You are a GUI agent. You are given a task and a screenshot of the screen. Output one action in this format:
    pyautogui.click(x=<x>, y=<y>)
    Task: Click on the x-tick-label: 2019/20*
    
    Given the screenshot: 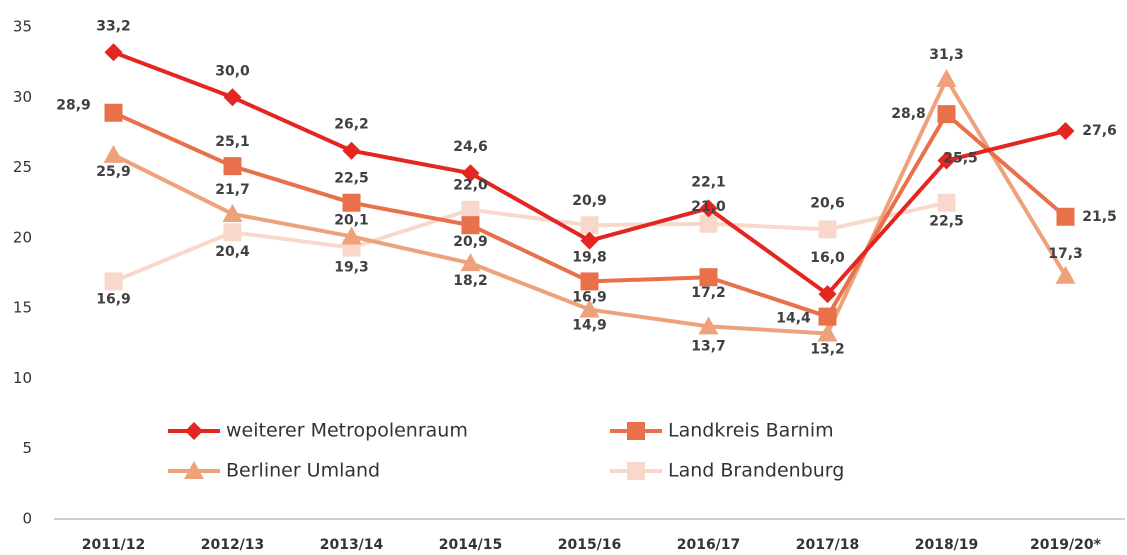 What is the action you would take?
    pyautogui.click(x=1066, y=545)
    